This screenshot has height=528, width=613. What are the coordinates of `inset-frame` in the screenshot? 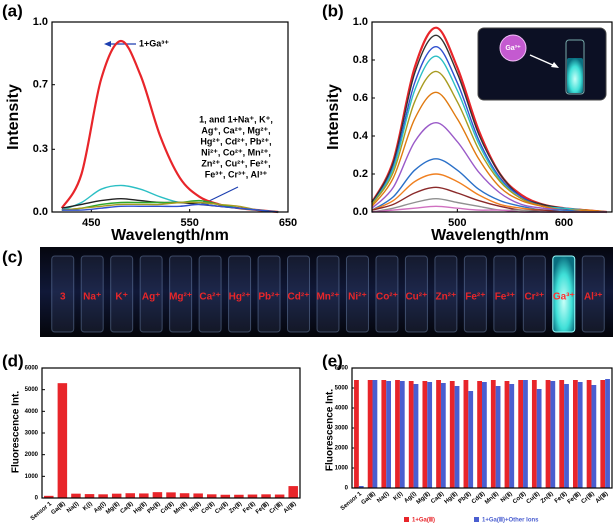 It's located at (542, 64).